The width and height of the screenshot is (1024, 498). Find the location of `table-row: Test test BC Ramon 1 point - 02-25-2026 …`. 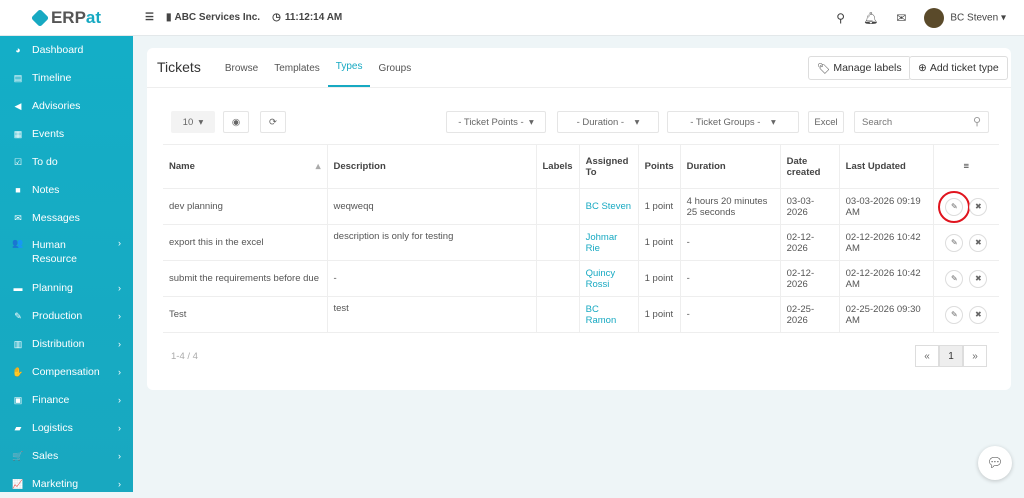

table-row: Test test BC Ramon 1 point - 02-25-2026 … is located at coordinates (581, 314).